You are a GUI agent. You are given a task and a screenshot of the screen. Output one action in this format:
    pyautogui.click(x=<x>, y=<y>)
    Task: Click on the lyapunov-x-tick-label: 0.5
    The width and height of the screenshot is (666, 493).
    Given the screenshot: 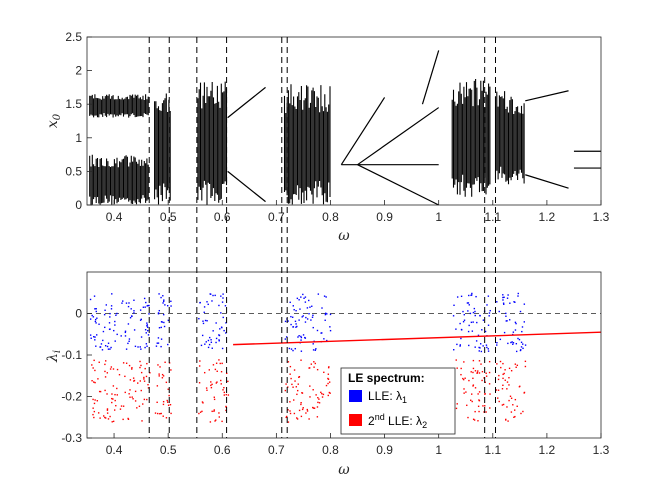 What is the action you would take?
    pyautogui.click(x=168, y=450)
    